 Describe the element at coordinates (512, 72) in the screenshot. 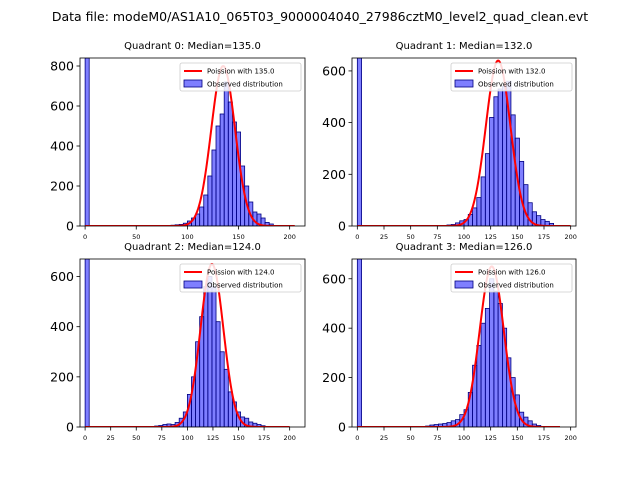

I see `legend-fit-label: Poission with 132.0` at that location.